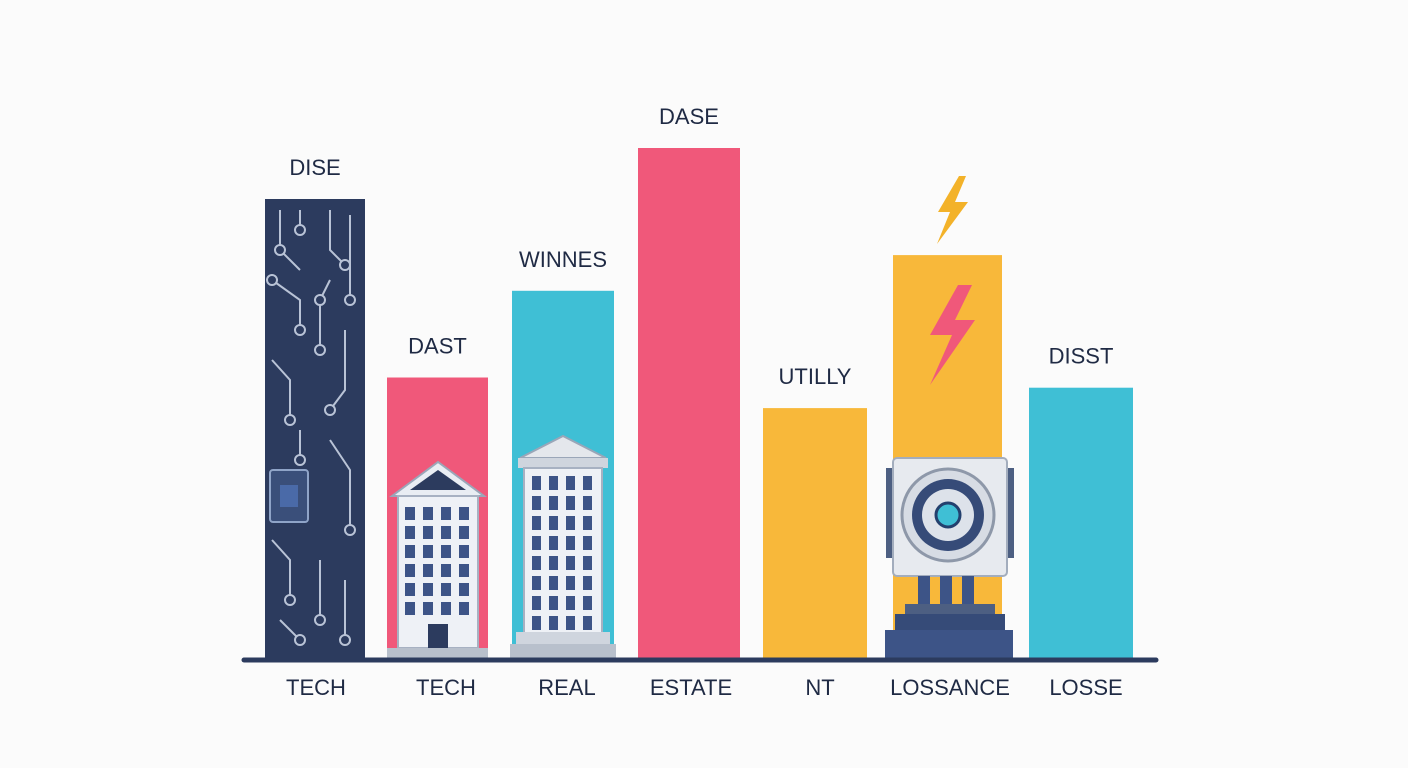 The image size is (1408, 768). Describe the element at coordinates (563, 463) in the screenshot. I see `cornice` at that location.